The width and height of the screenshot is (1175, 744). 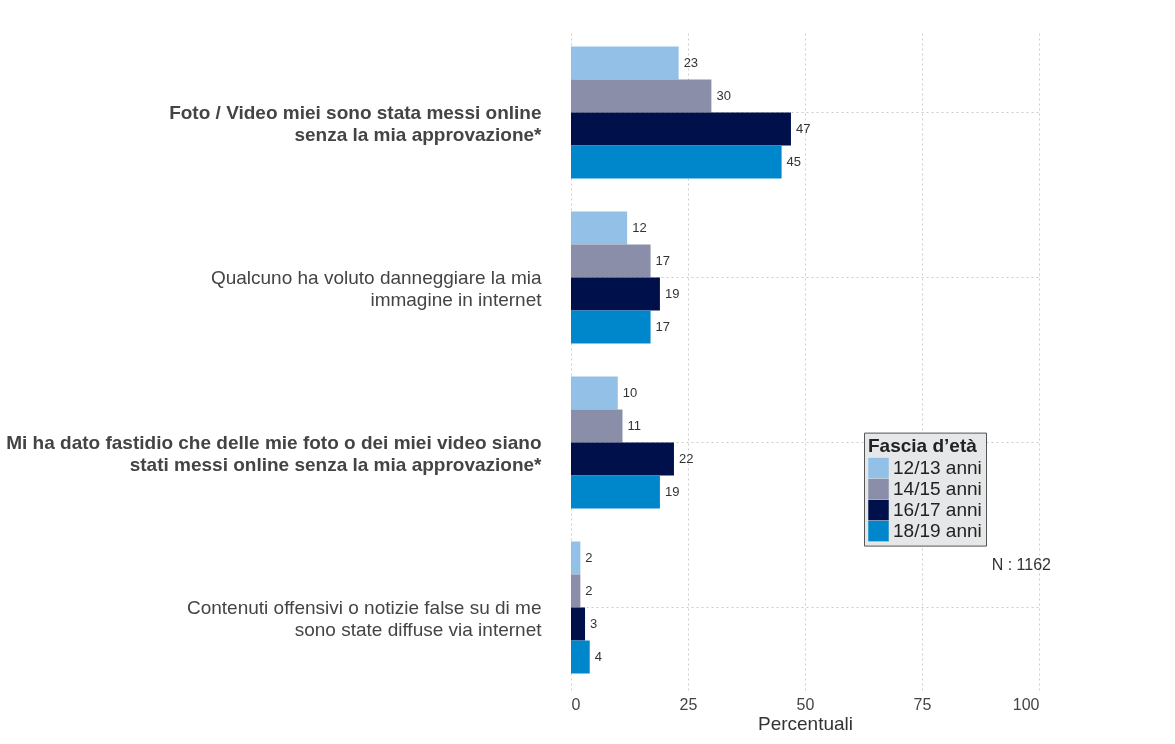 What do you see at coordinates (923, 445) in the screenshot?
I see `legend-title: Fascia d’età` at bounding box center [923, 445].